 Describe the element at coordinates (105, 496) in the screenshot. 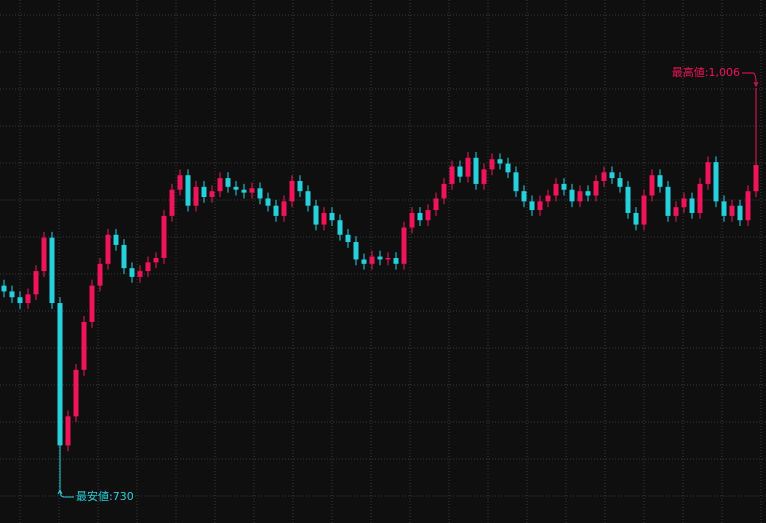

I see `annotation-label: 最安値:730` at that location.